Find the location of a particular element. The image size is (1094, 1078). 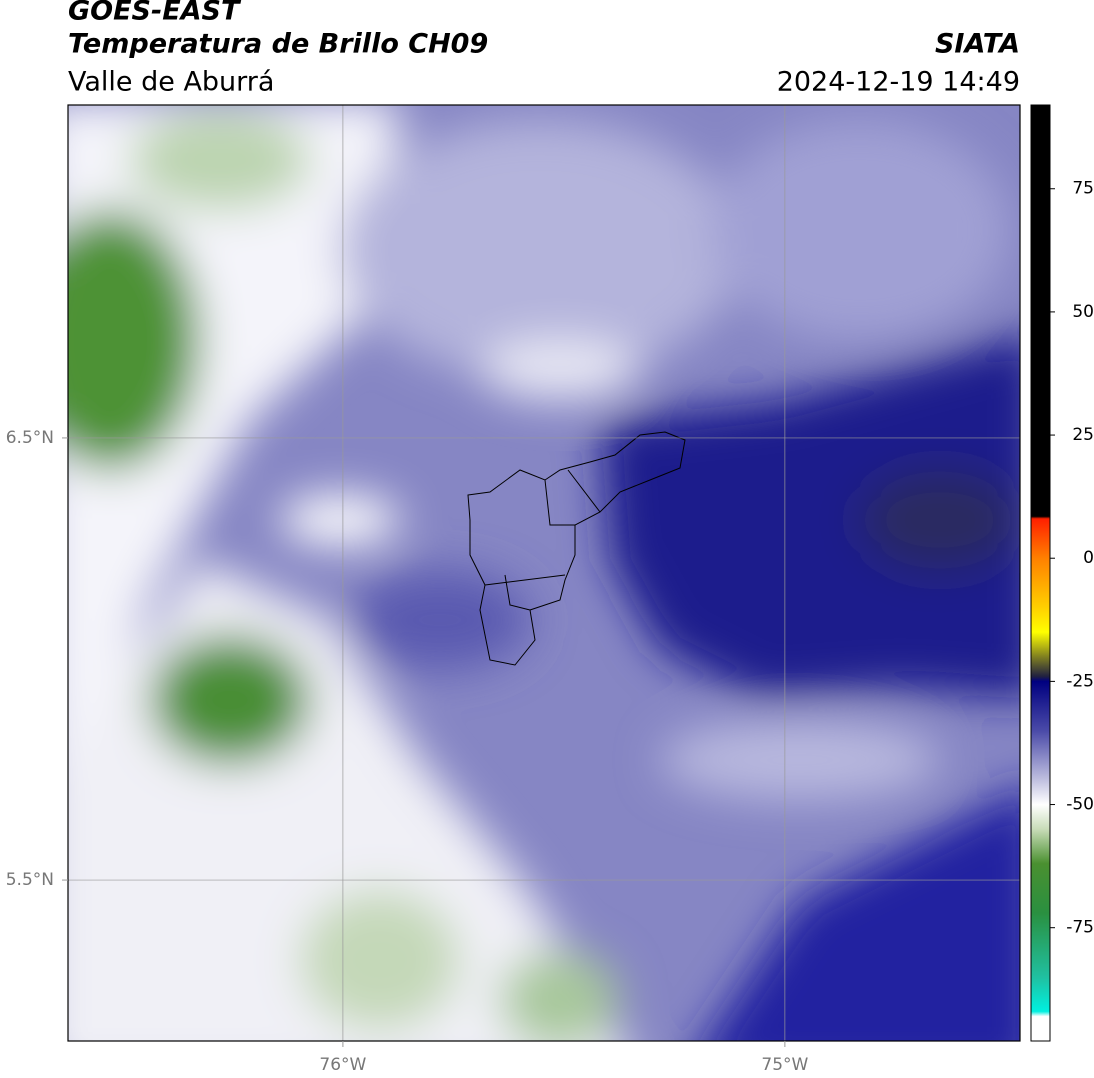

colorbar-tick-label: -75 is located at coordinates (1080, 928).